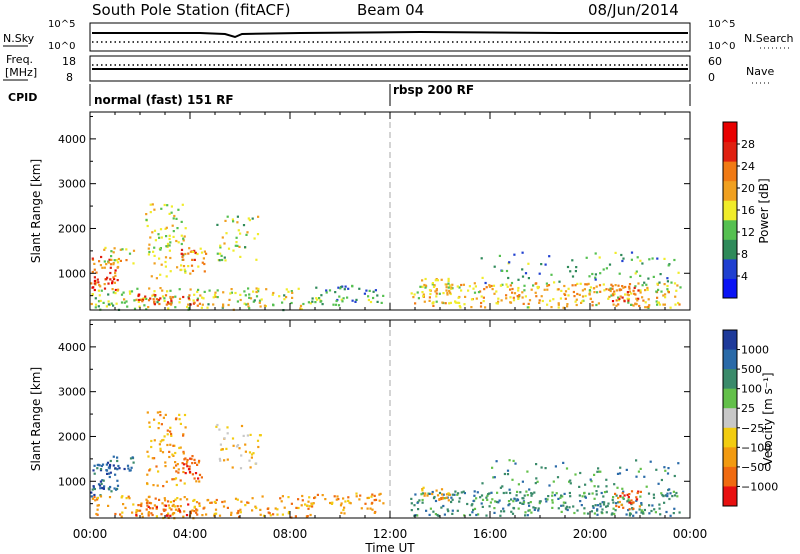 The width and height of the screenshot is (800, 554). Describe the element at coordinates (768, 418) in the screenshot. I see `velocity-colorbar-label: Velocity [m s⁻¹]` at that location.